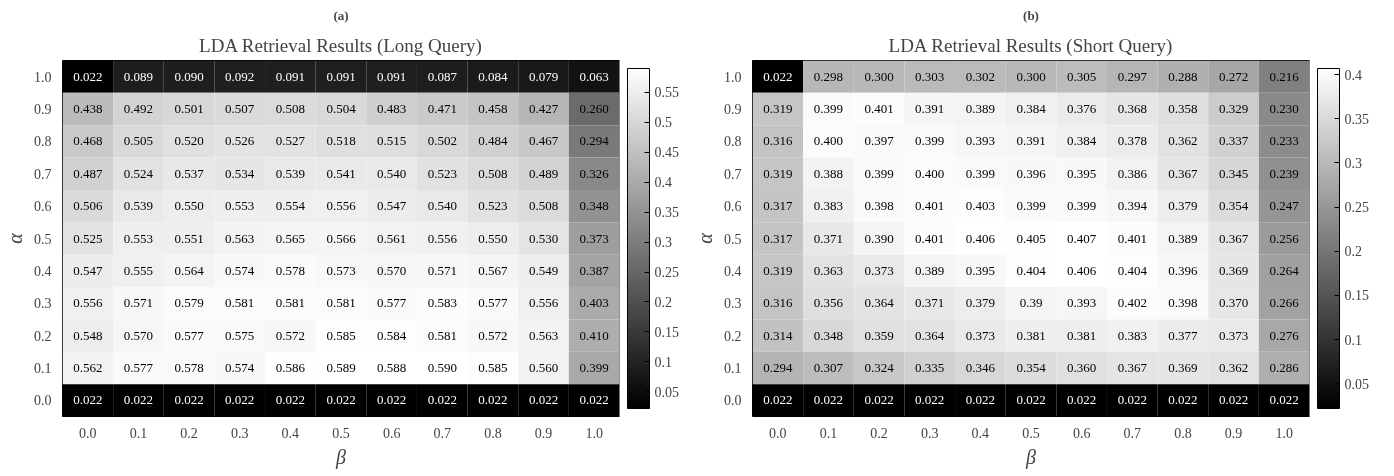 The width and height of the screenshot is (1394, 476). Describe the element at coordinates (88, 238) in the screenshot. I see `data-label: 0.525` at that location.